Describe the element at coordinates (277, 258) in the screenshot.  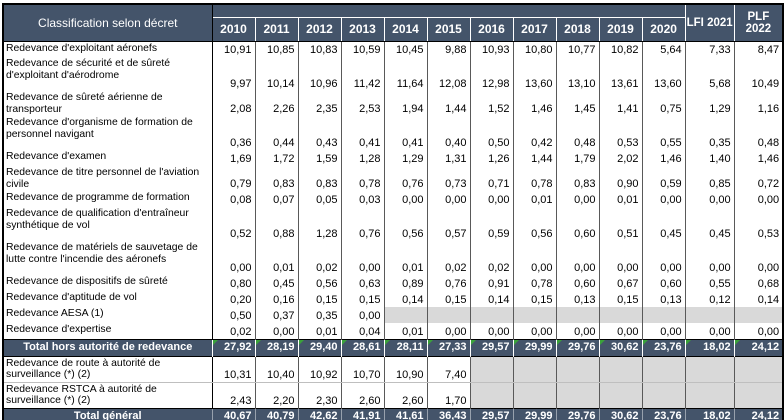
I see `value-cell: 0,01` at that location.